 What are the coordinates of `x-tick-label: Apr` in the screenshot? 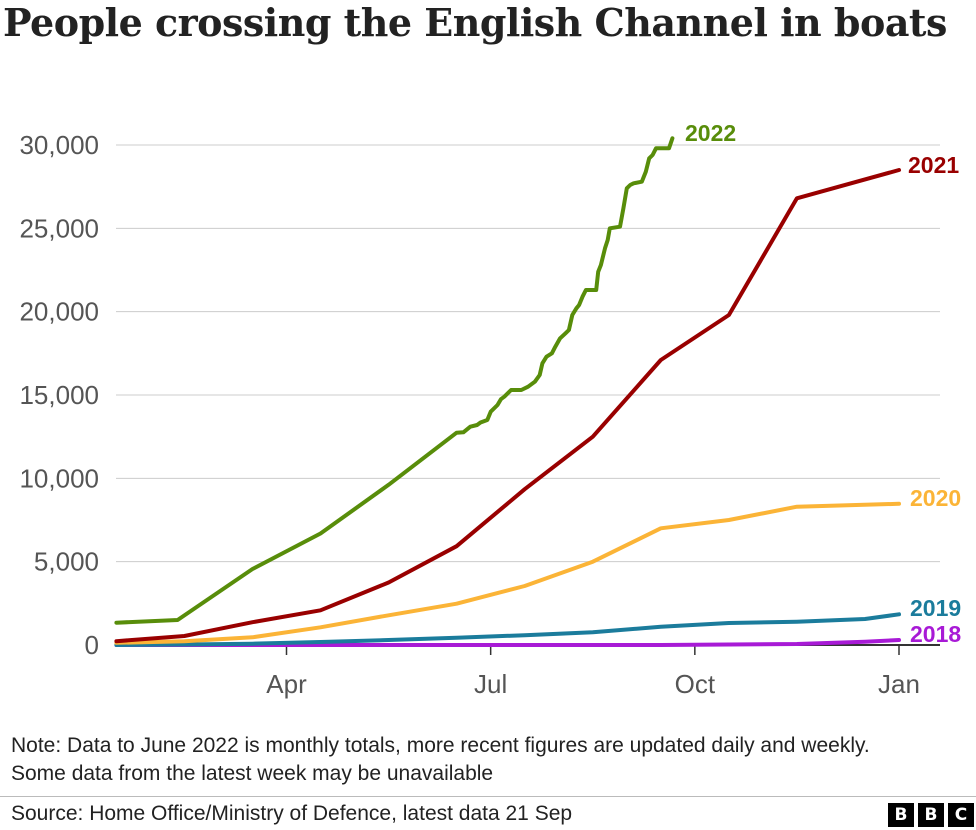 It's located at (286, 684).